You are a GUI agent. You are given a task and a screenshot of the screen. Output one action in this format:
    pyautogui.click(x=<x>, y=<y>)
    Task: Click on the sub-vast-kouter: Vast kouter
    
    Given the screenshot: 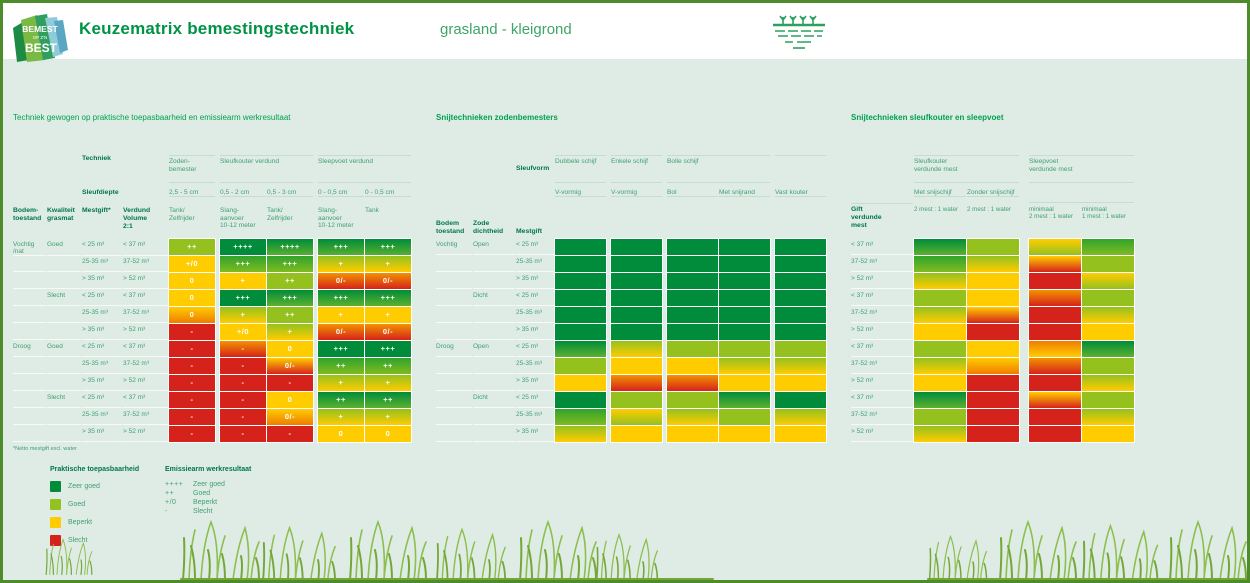 What is the action you would take?
    pyautogui.click(x=800, y=193)
    